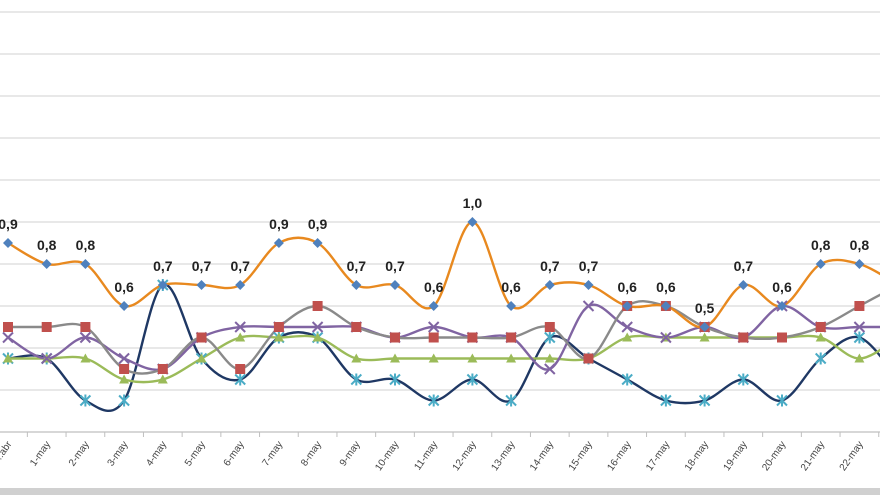 This screenshot has width=880, height=495. What do you see at coordinates (317, 327) in the screenshot?
I see `data-point-s3-8-may` at bounding box center [317, 327].